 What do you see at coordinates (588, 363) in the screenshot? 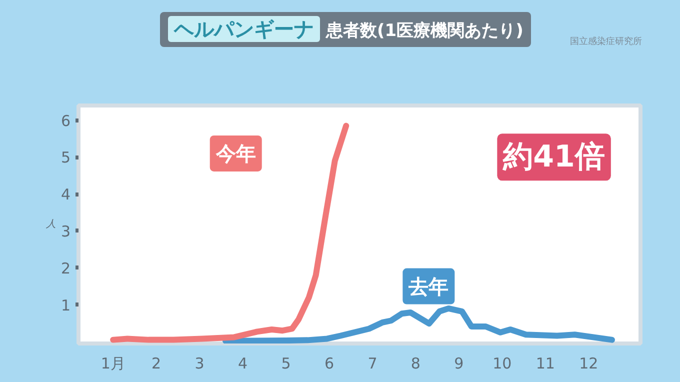
I see `x-tick-label: 12` at bounding box center [588, 363].